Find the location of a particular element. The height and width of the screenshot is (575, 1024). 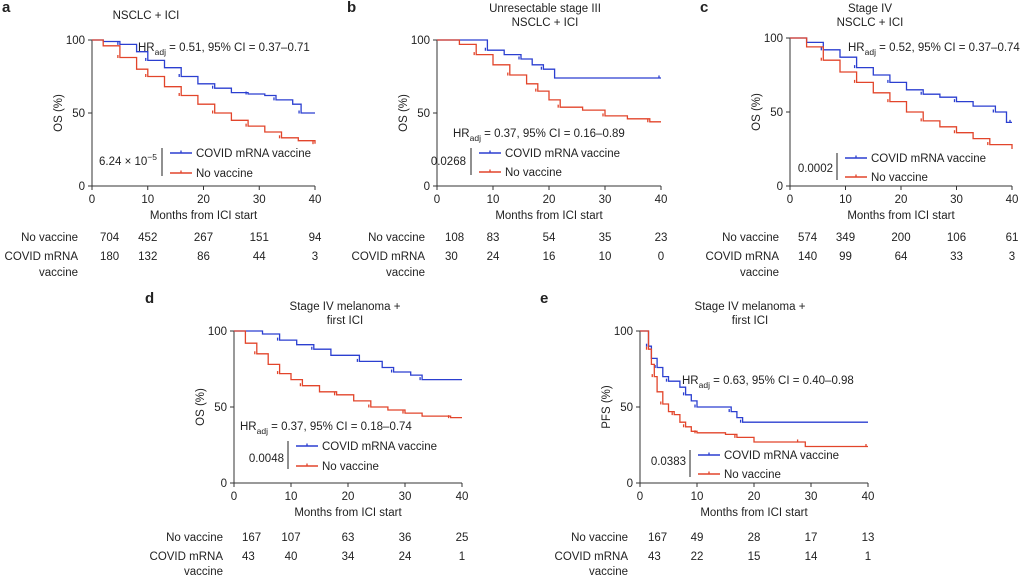

p-value-base: 0.0268 is located at coordinates (448, 162).